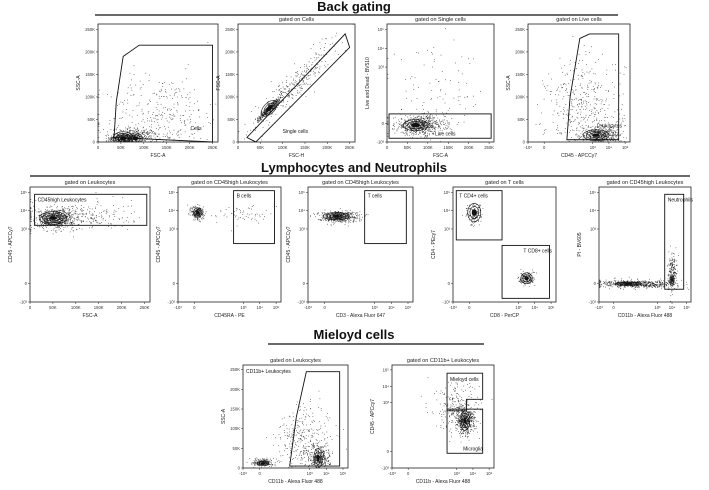 This screenshot has height=490, width=709. What do you see at coordinates (327, 147) in the screenshot?
I see `x-tick-label: 200K` at bounding box center [327, 147].